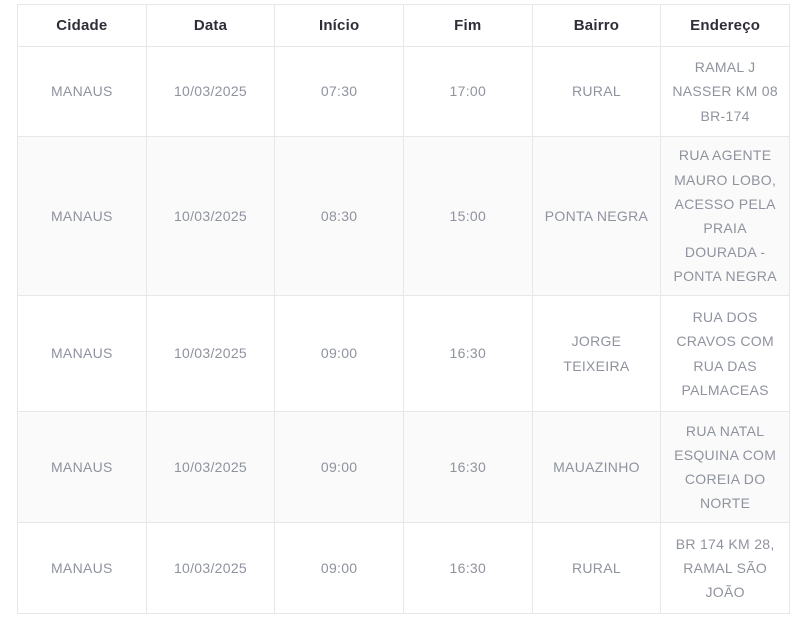 The width and height of the screenshot is (806, 618). What do you see at coordinates (725, 25) in the screenshot?
I see `column-header-endereco: Endereço` at bounding box center [725, 25].